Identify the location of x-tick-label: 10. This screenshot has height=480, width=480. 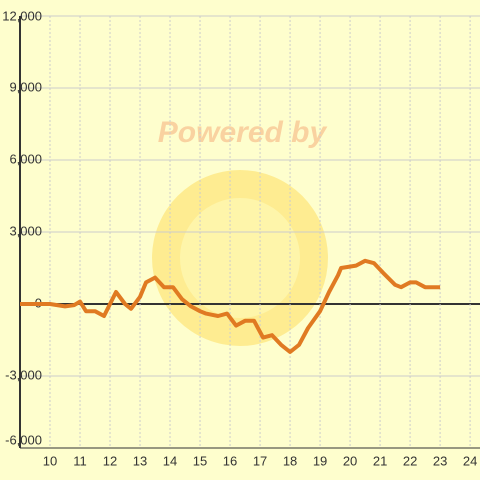
(50, 460).